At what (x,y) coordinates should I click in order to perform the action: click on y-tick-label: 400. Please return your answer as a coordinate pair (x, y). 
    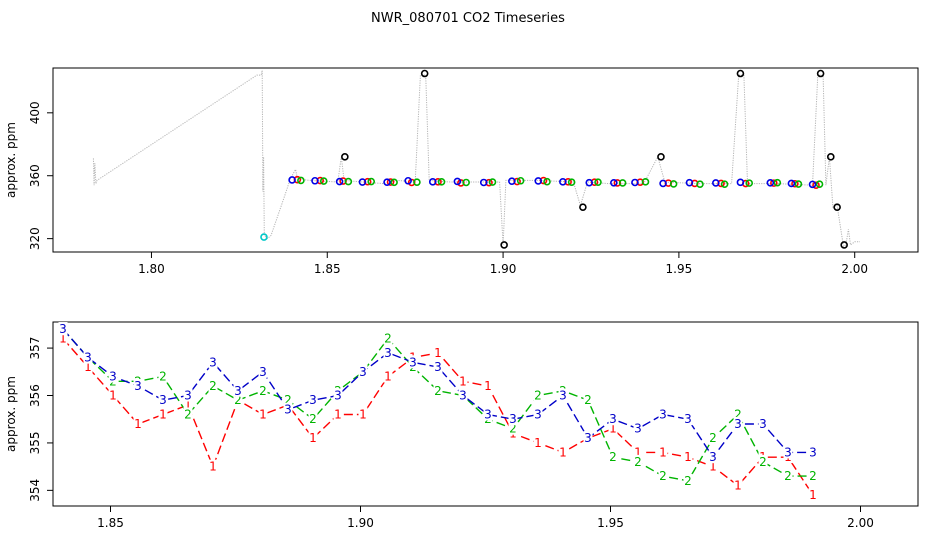
    Looking at the image, I should click on (35, 112).